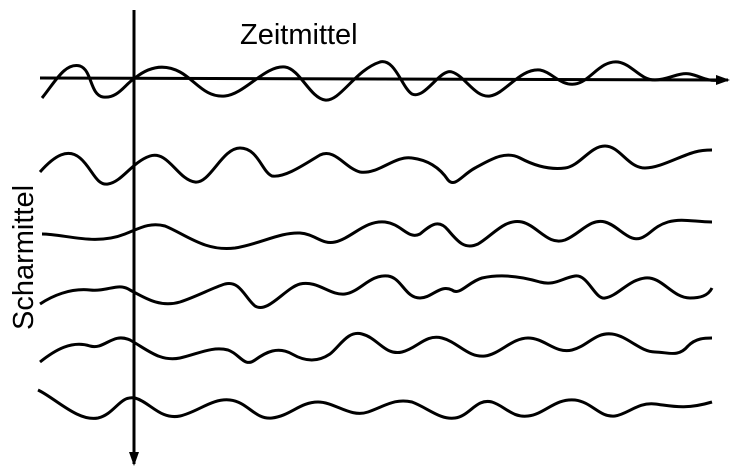 Image resolution: width=745 pixels, height=472 pixels. I want to click on ensemble-average-label: Scharmittel, so click(24, 257).